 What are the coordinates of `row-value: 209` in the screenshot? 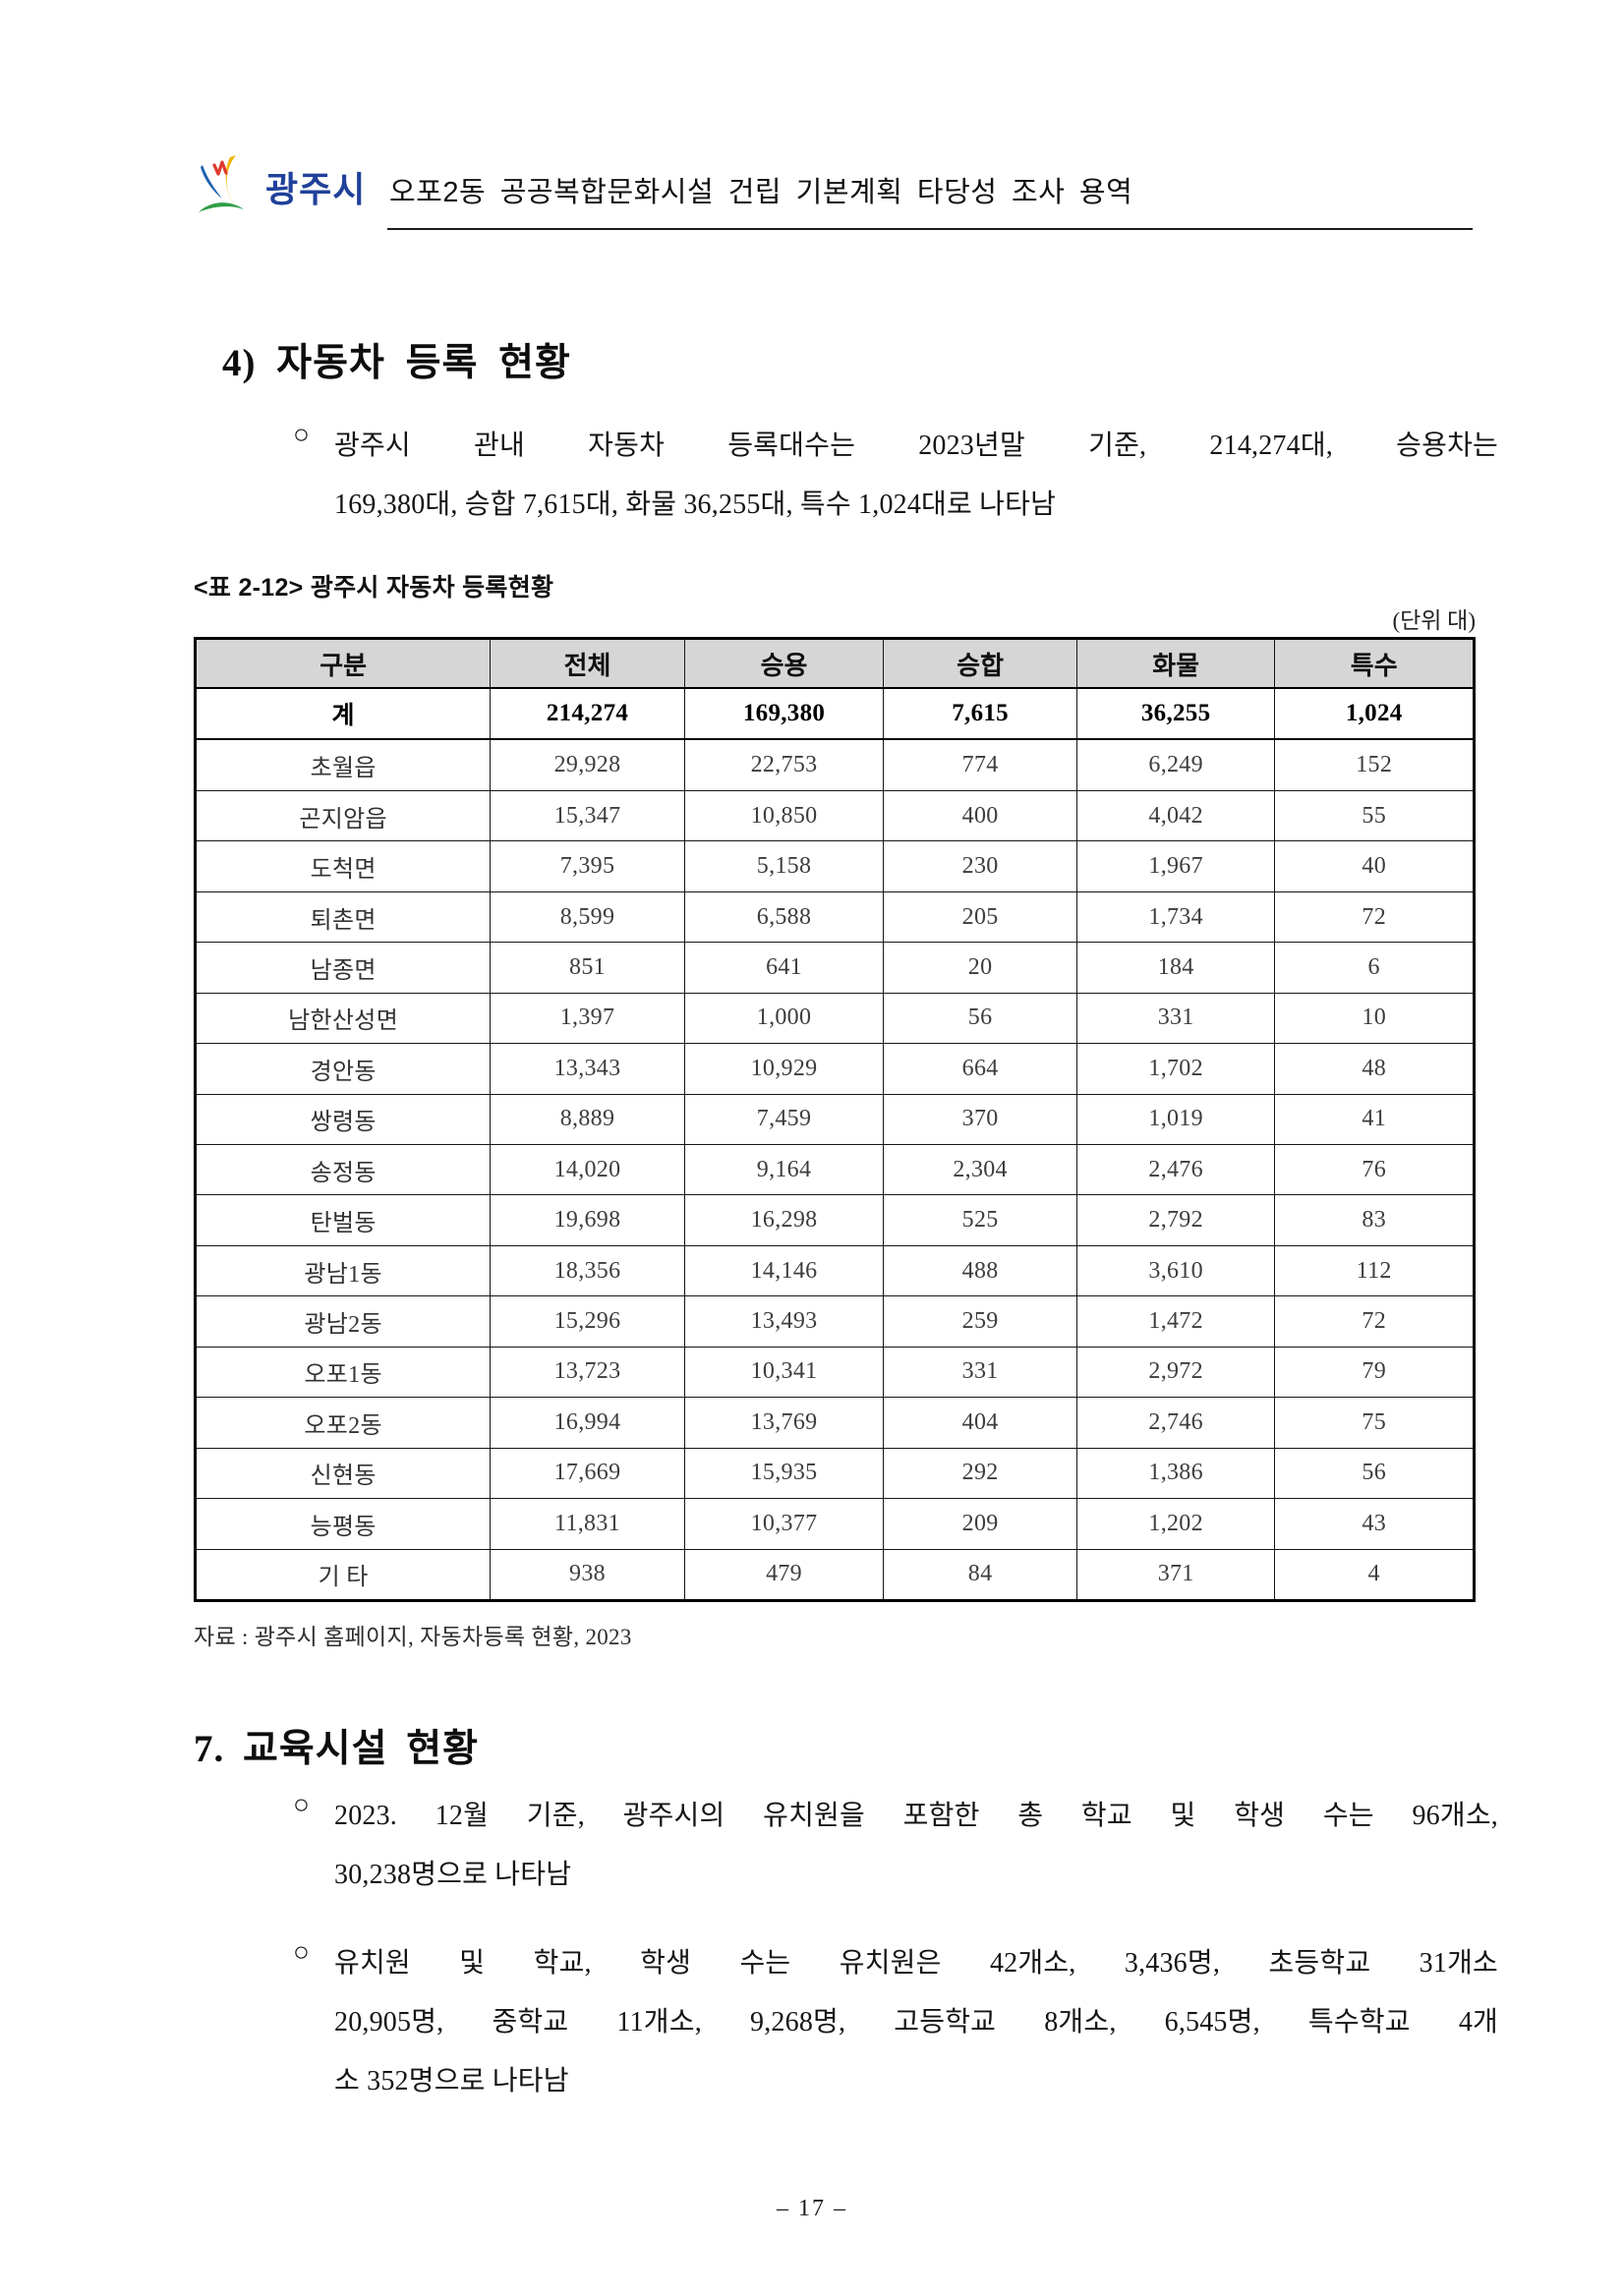 It's located at (980, 1524).